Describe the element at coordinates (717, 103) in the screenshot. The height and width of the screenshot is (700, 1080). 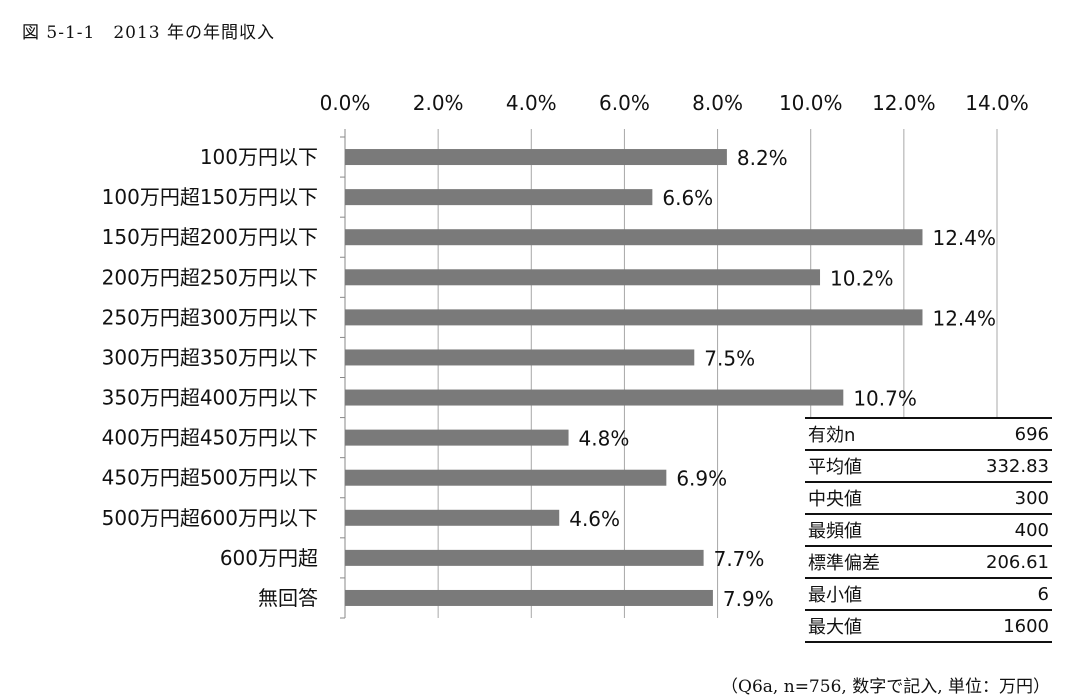
I see `x-tick-label: 8.0%` at that location.